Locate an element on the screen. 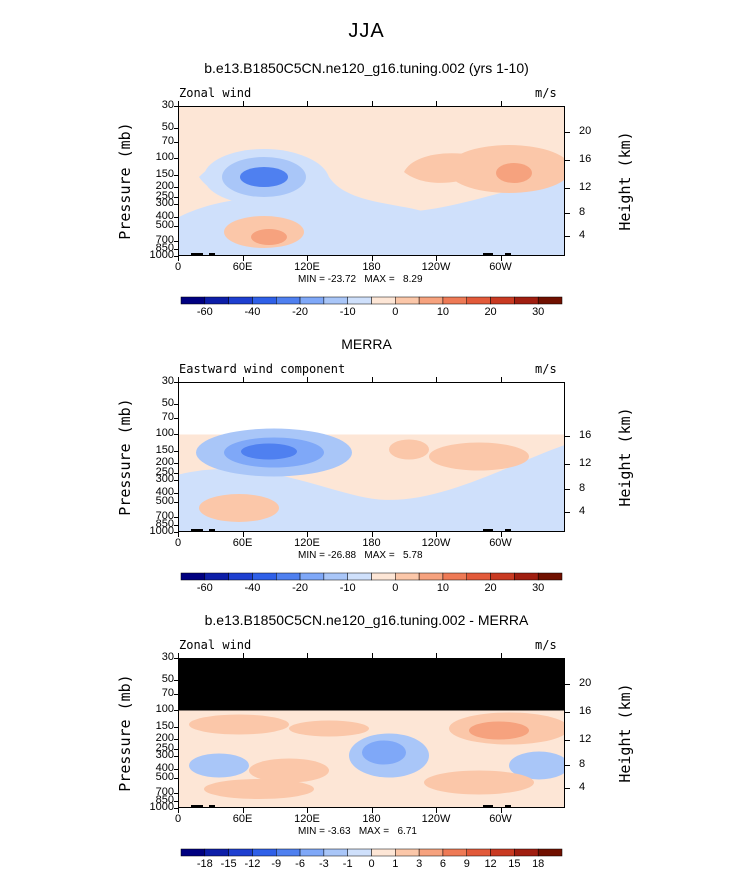 The width and height of the screenshot is (733, 872). height-tick-label: 4 is located at coordinates (582, 511).